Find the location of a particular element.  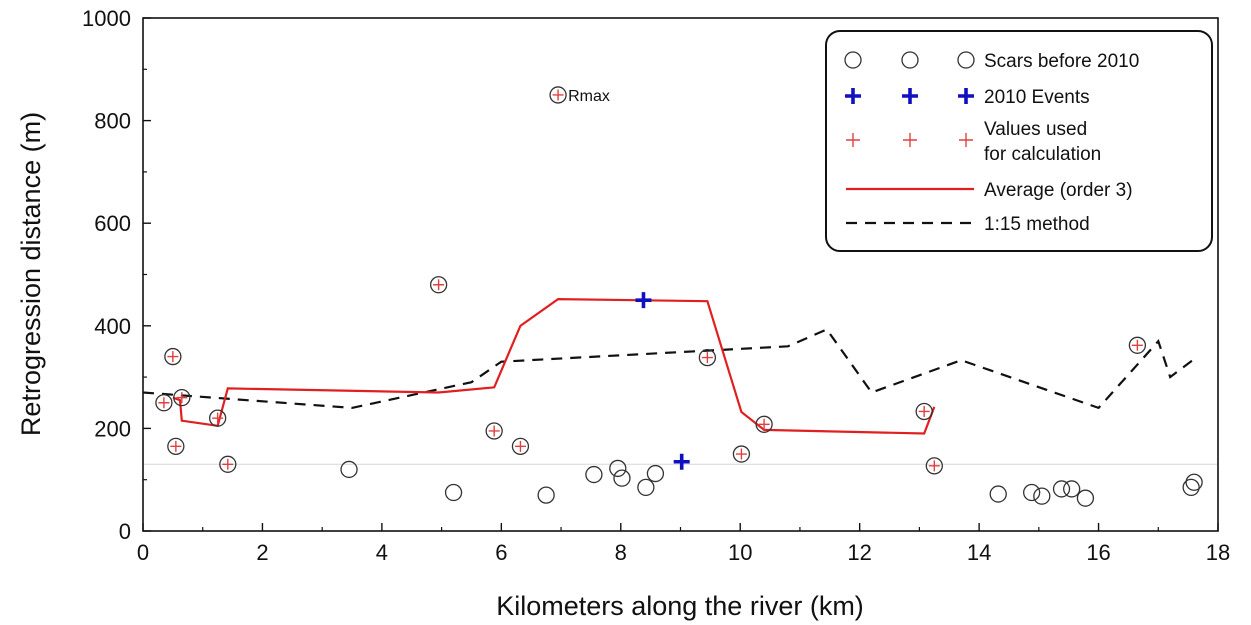

x-tick-label-8: 16 is located at coordinates (1098, 552).